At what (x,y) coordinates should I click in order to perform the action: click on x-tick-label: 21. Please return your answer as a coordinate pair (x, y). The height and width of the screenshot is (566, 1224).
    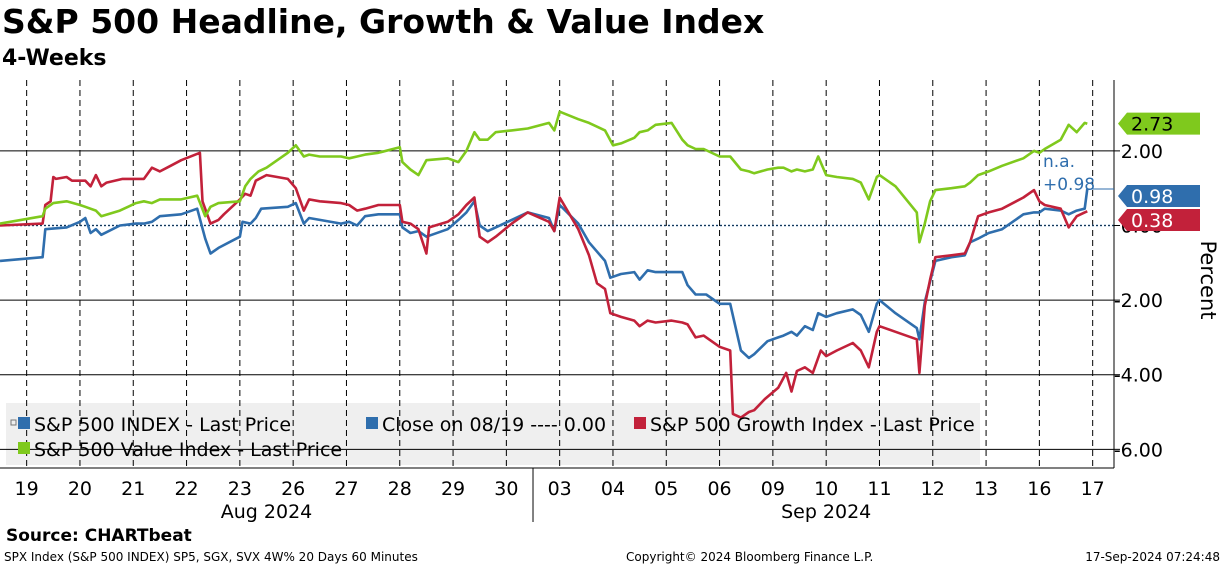
    Looking at the image, I should click on (133, 489).